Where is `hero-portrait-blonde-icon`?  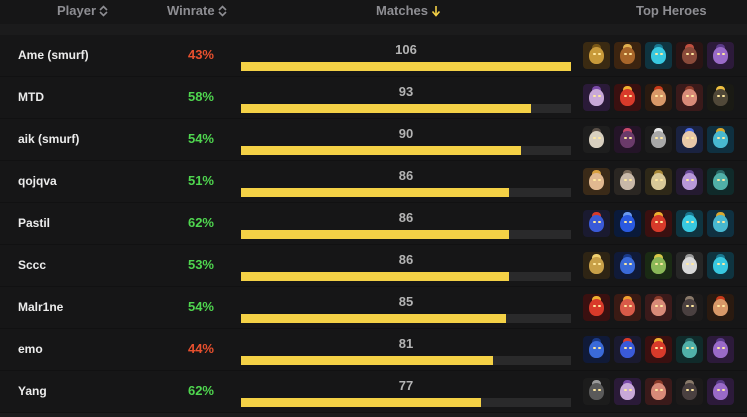
hero-portrait-blonde-icon is located at coordinates (596, 181).